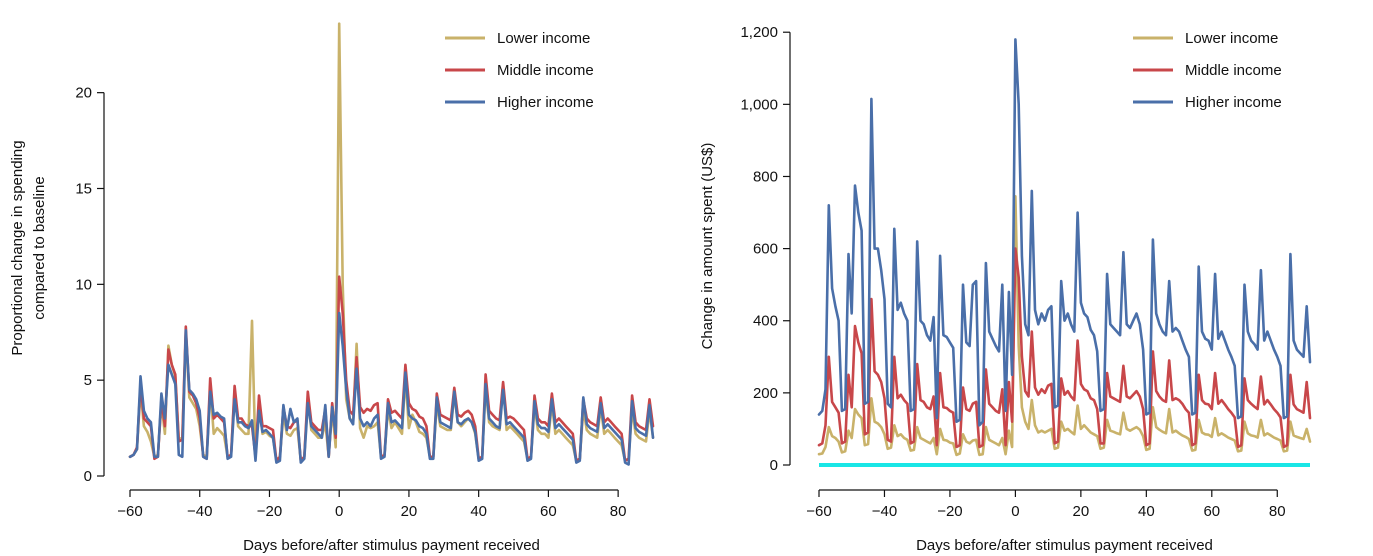  I want to click on y-axis-label: compared to baseline, so click(39, 247).